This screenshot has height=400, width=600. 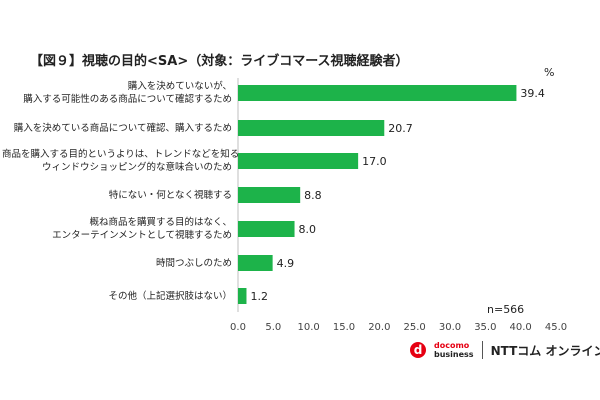 I want to click on category-label-line: 購入する可能性のある商品について確認するため, so click(x=127, y=99).